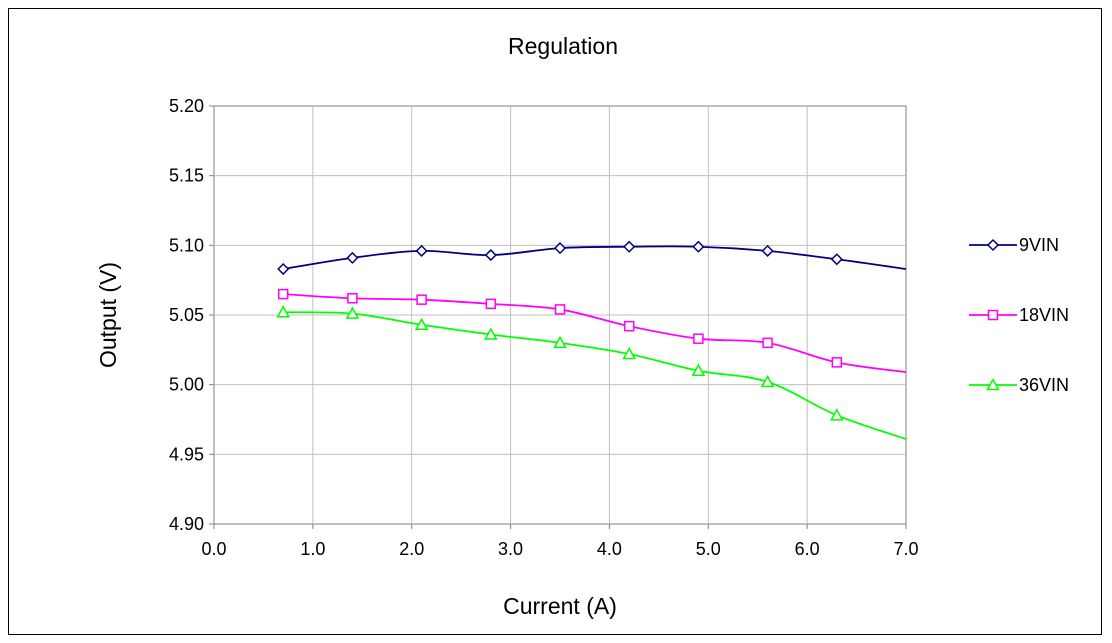 This screenshot has height=643, width=1112. I want to click on y-tick-label: 5.15, so click(186, 176).